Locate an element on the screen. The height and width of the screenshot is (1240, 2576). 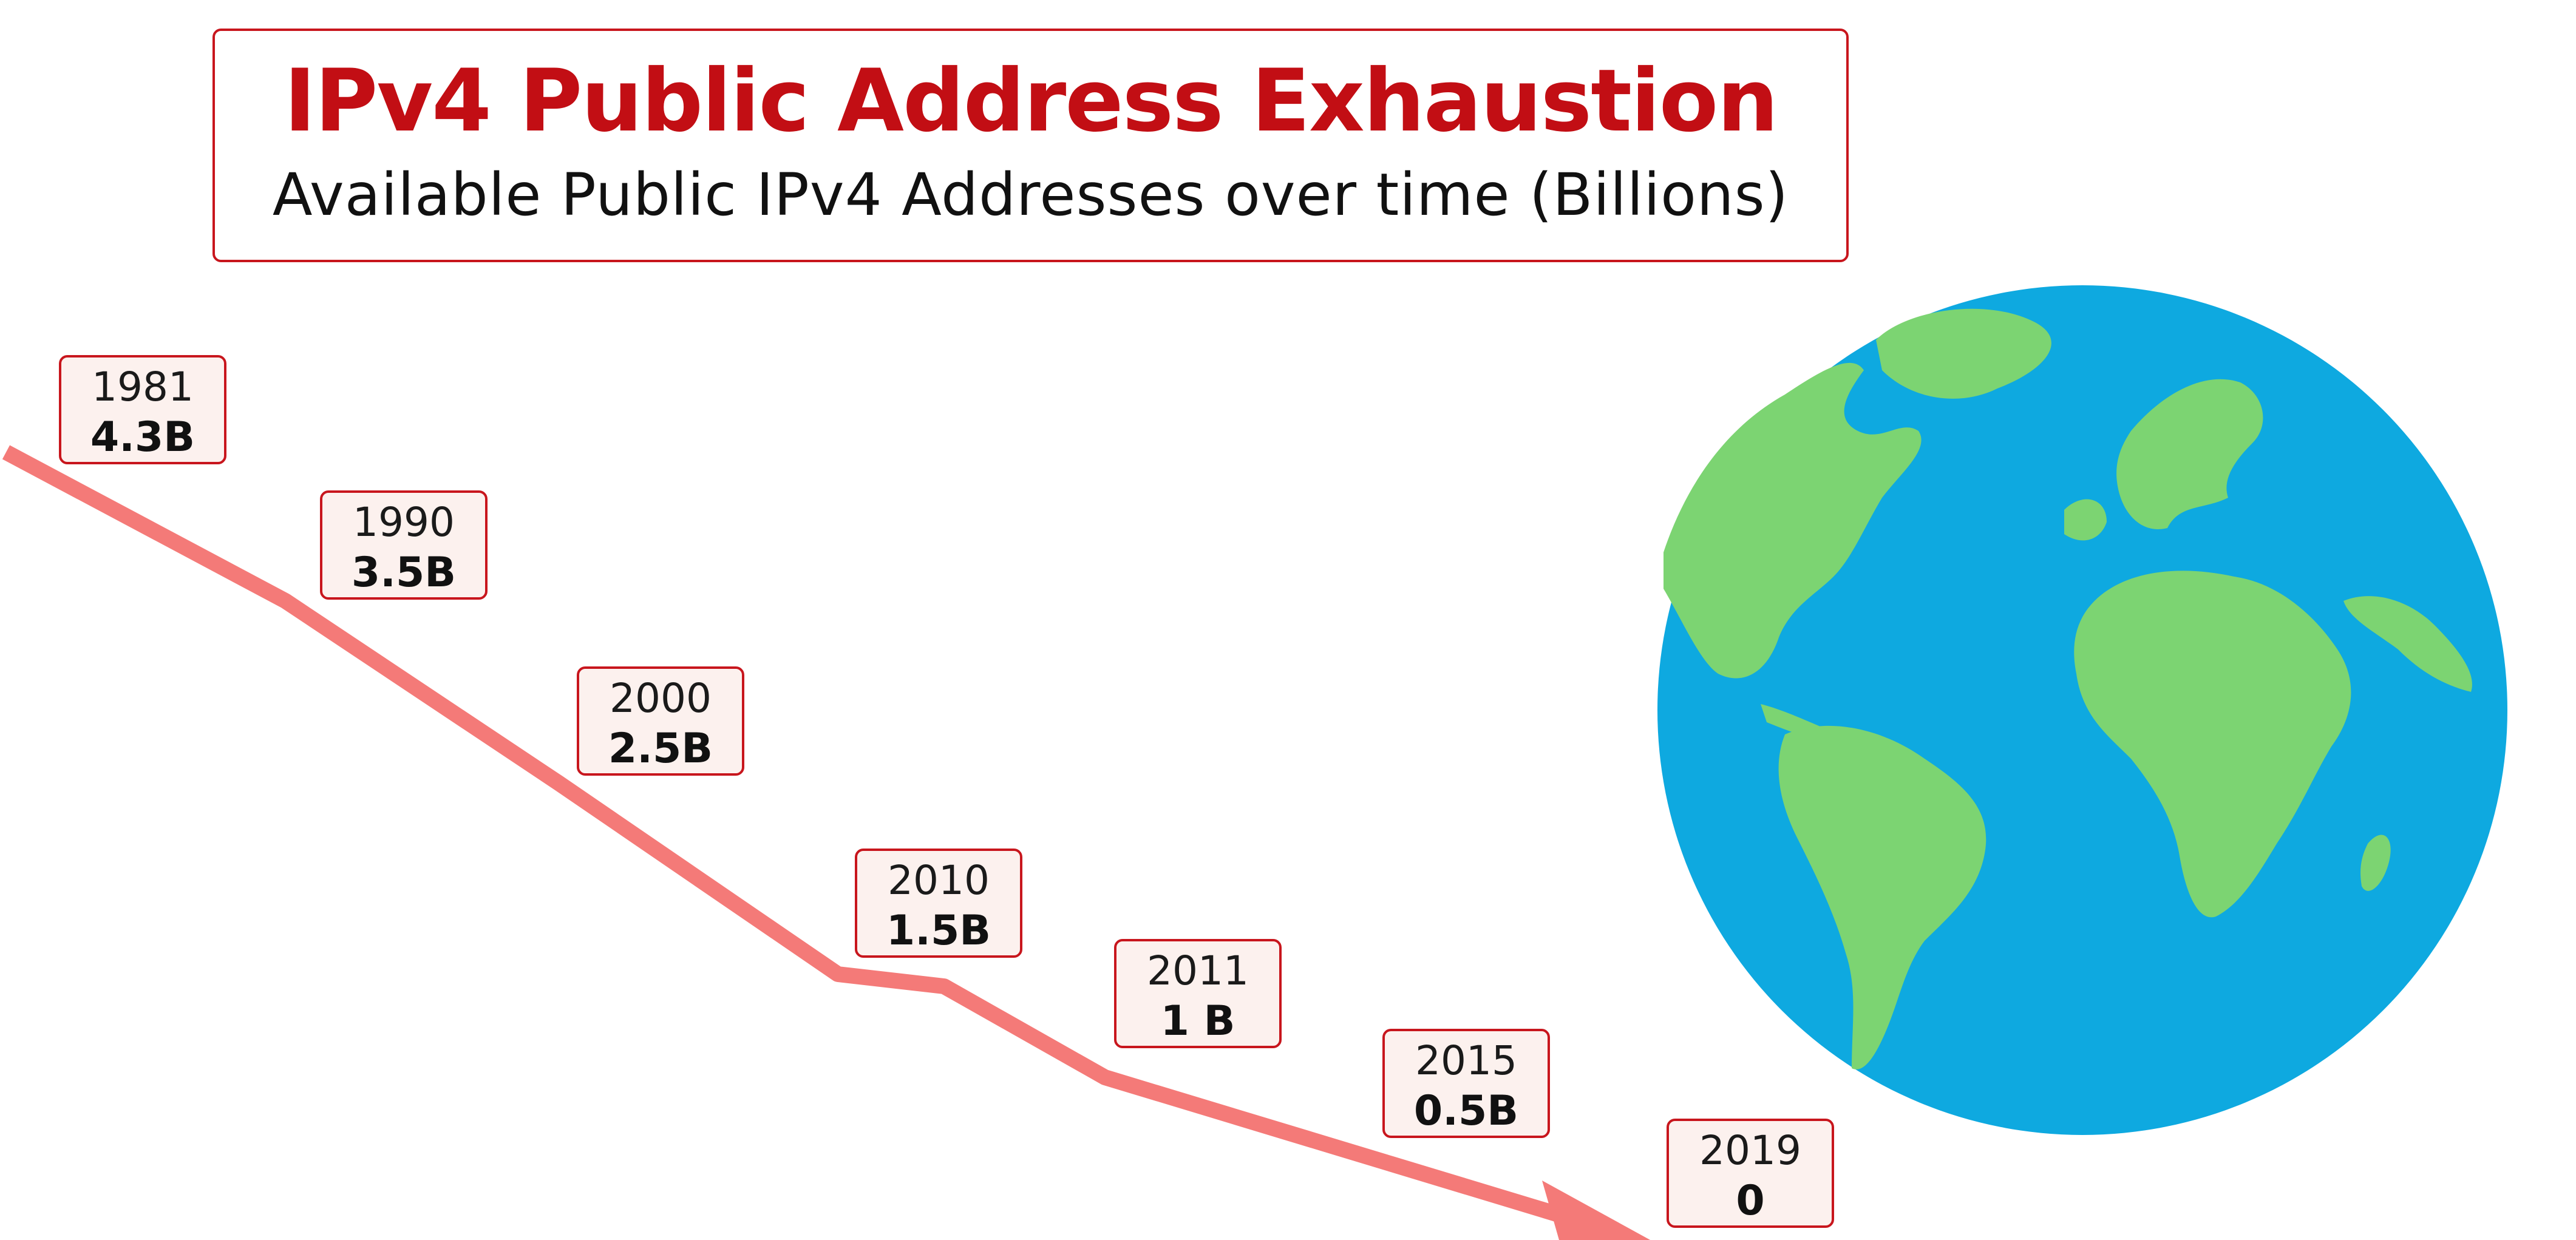
data-label-year: 2015 is located at coordinates (1466, 1060).